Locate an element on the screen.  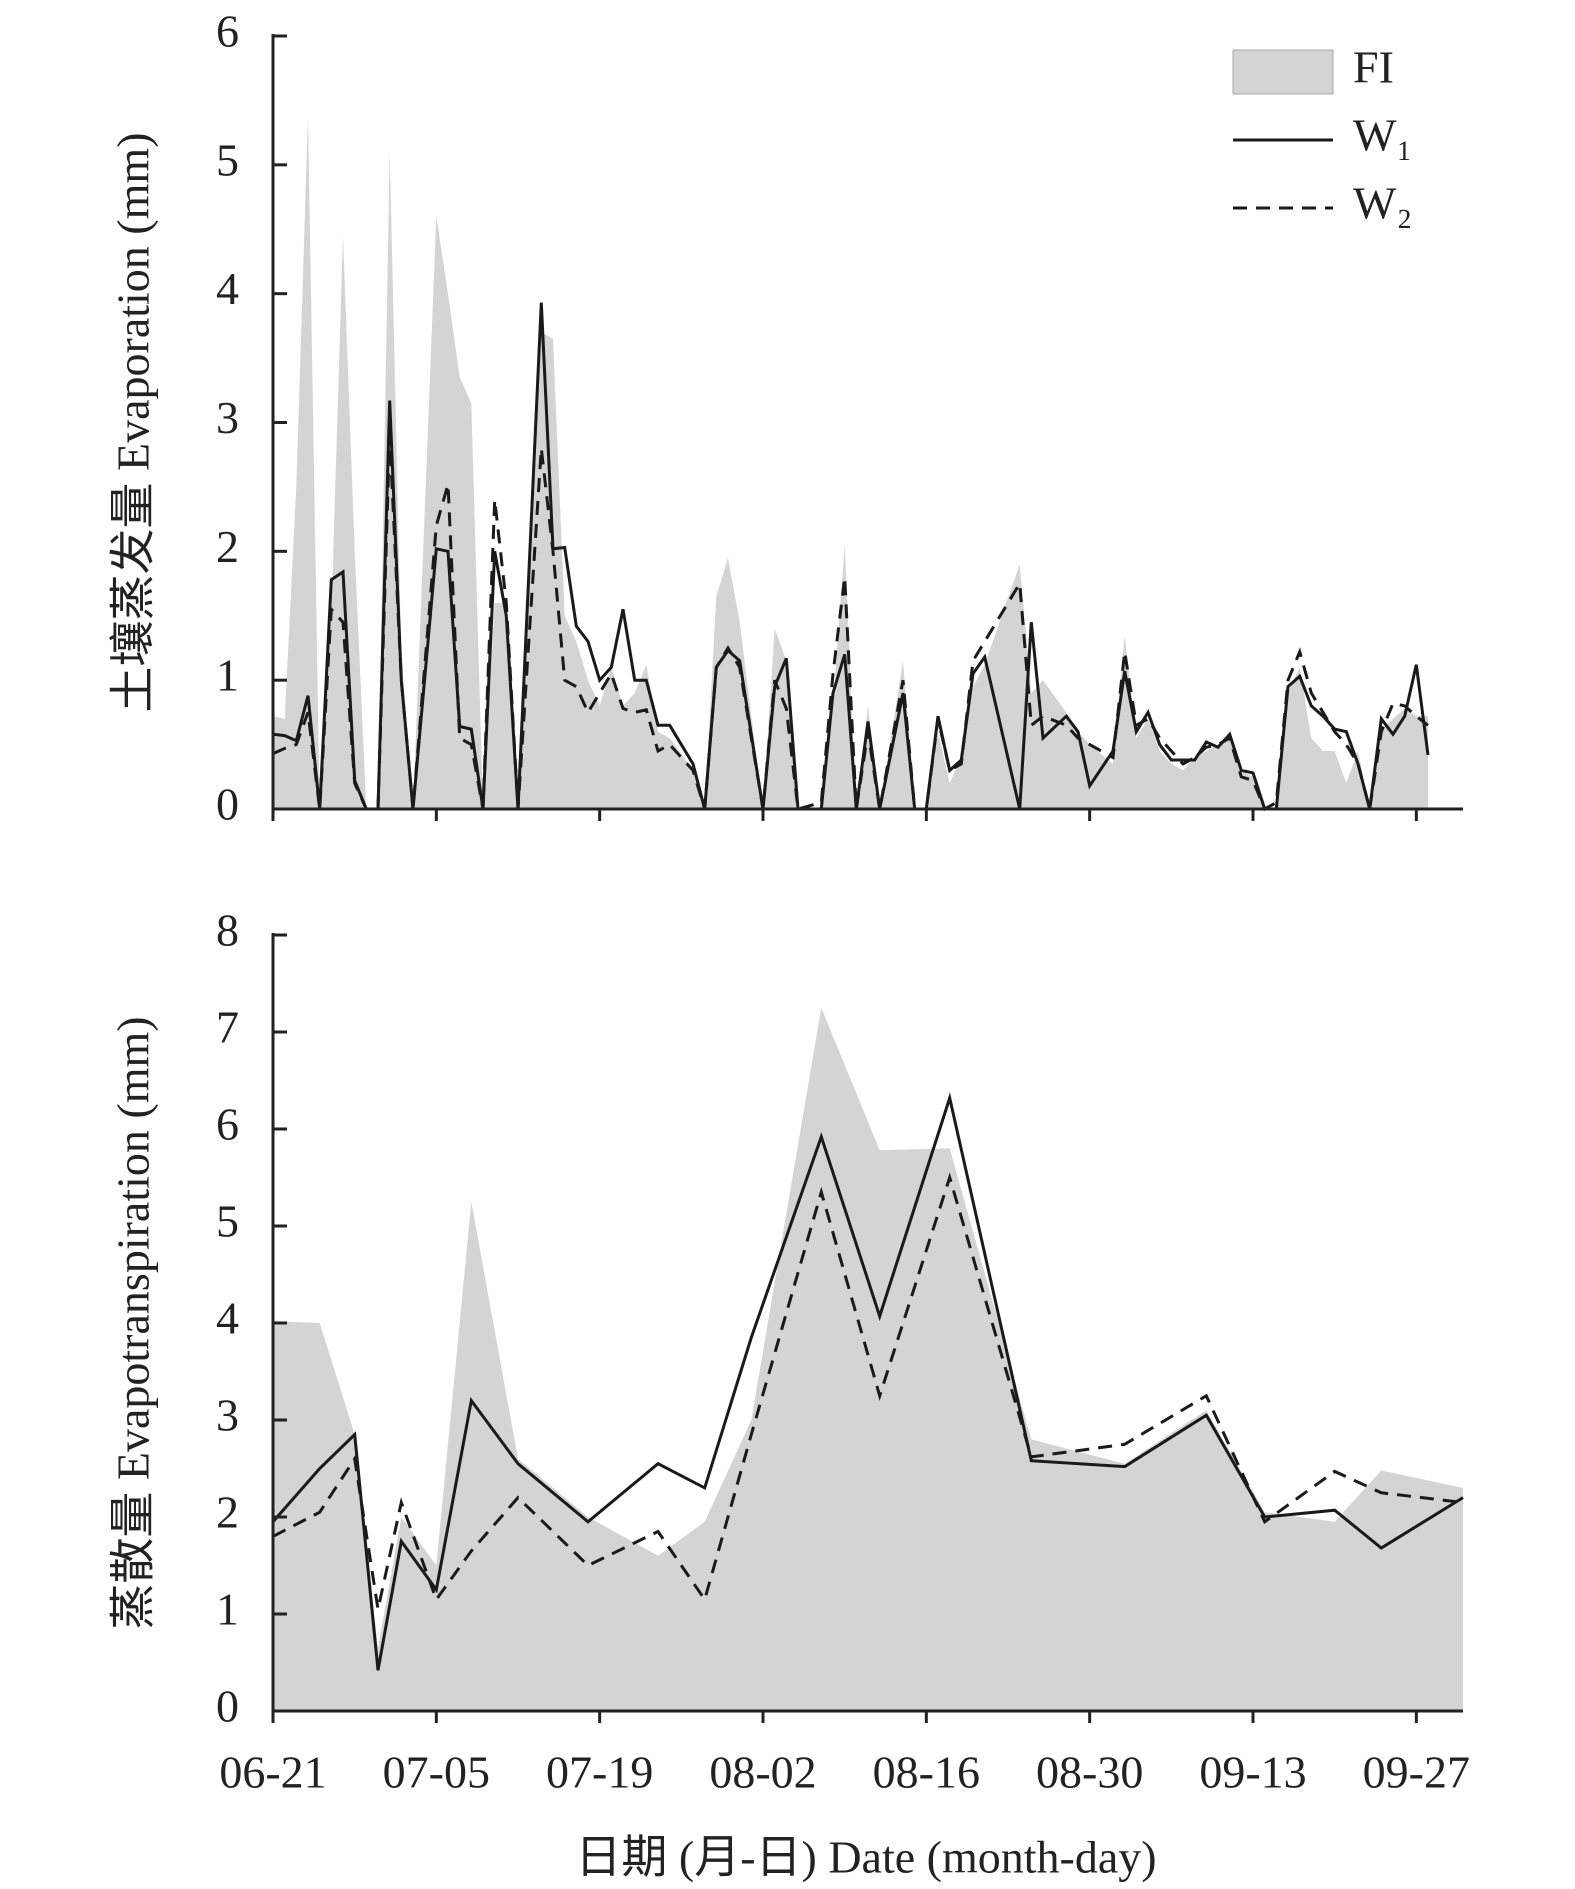
y-axis-label: 蒸散量 Evapotranspiration (mm) is located at coordinates (133, 1322).